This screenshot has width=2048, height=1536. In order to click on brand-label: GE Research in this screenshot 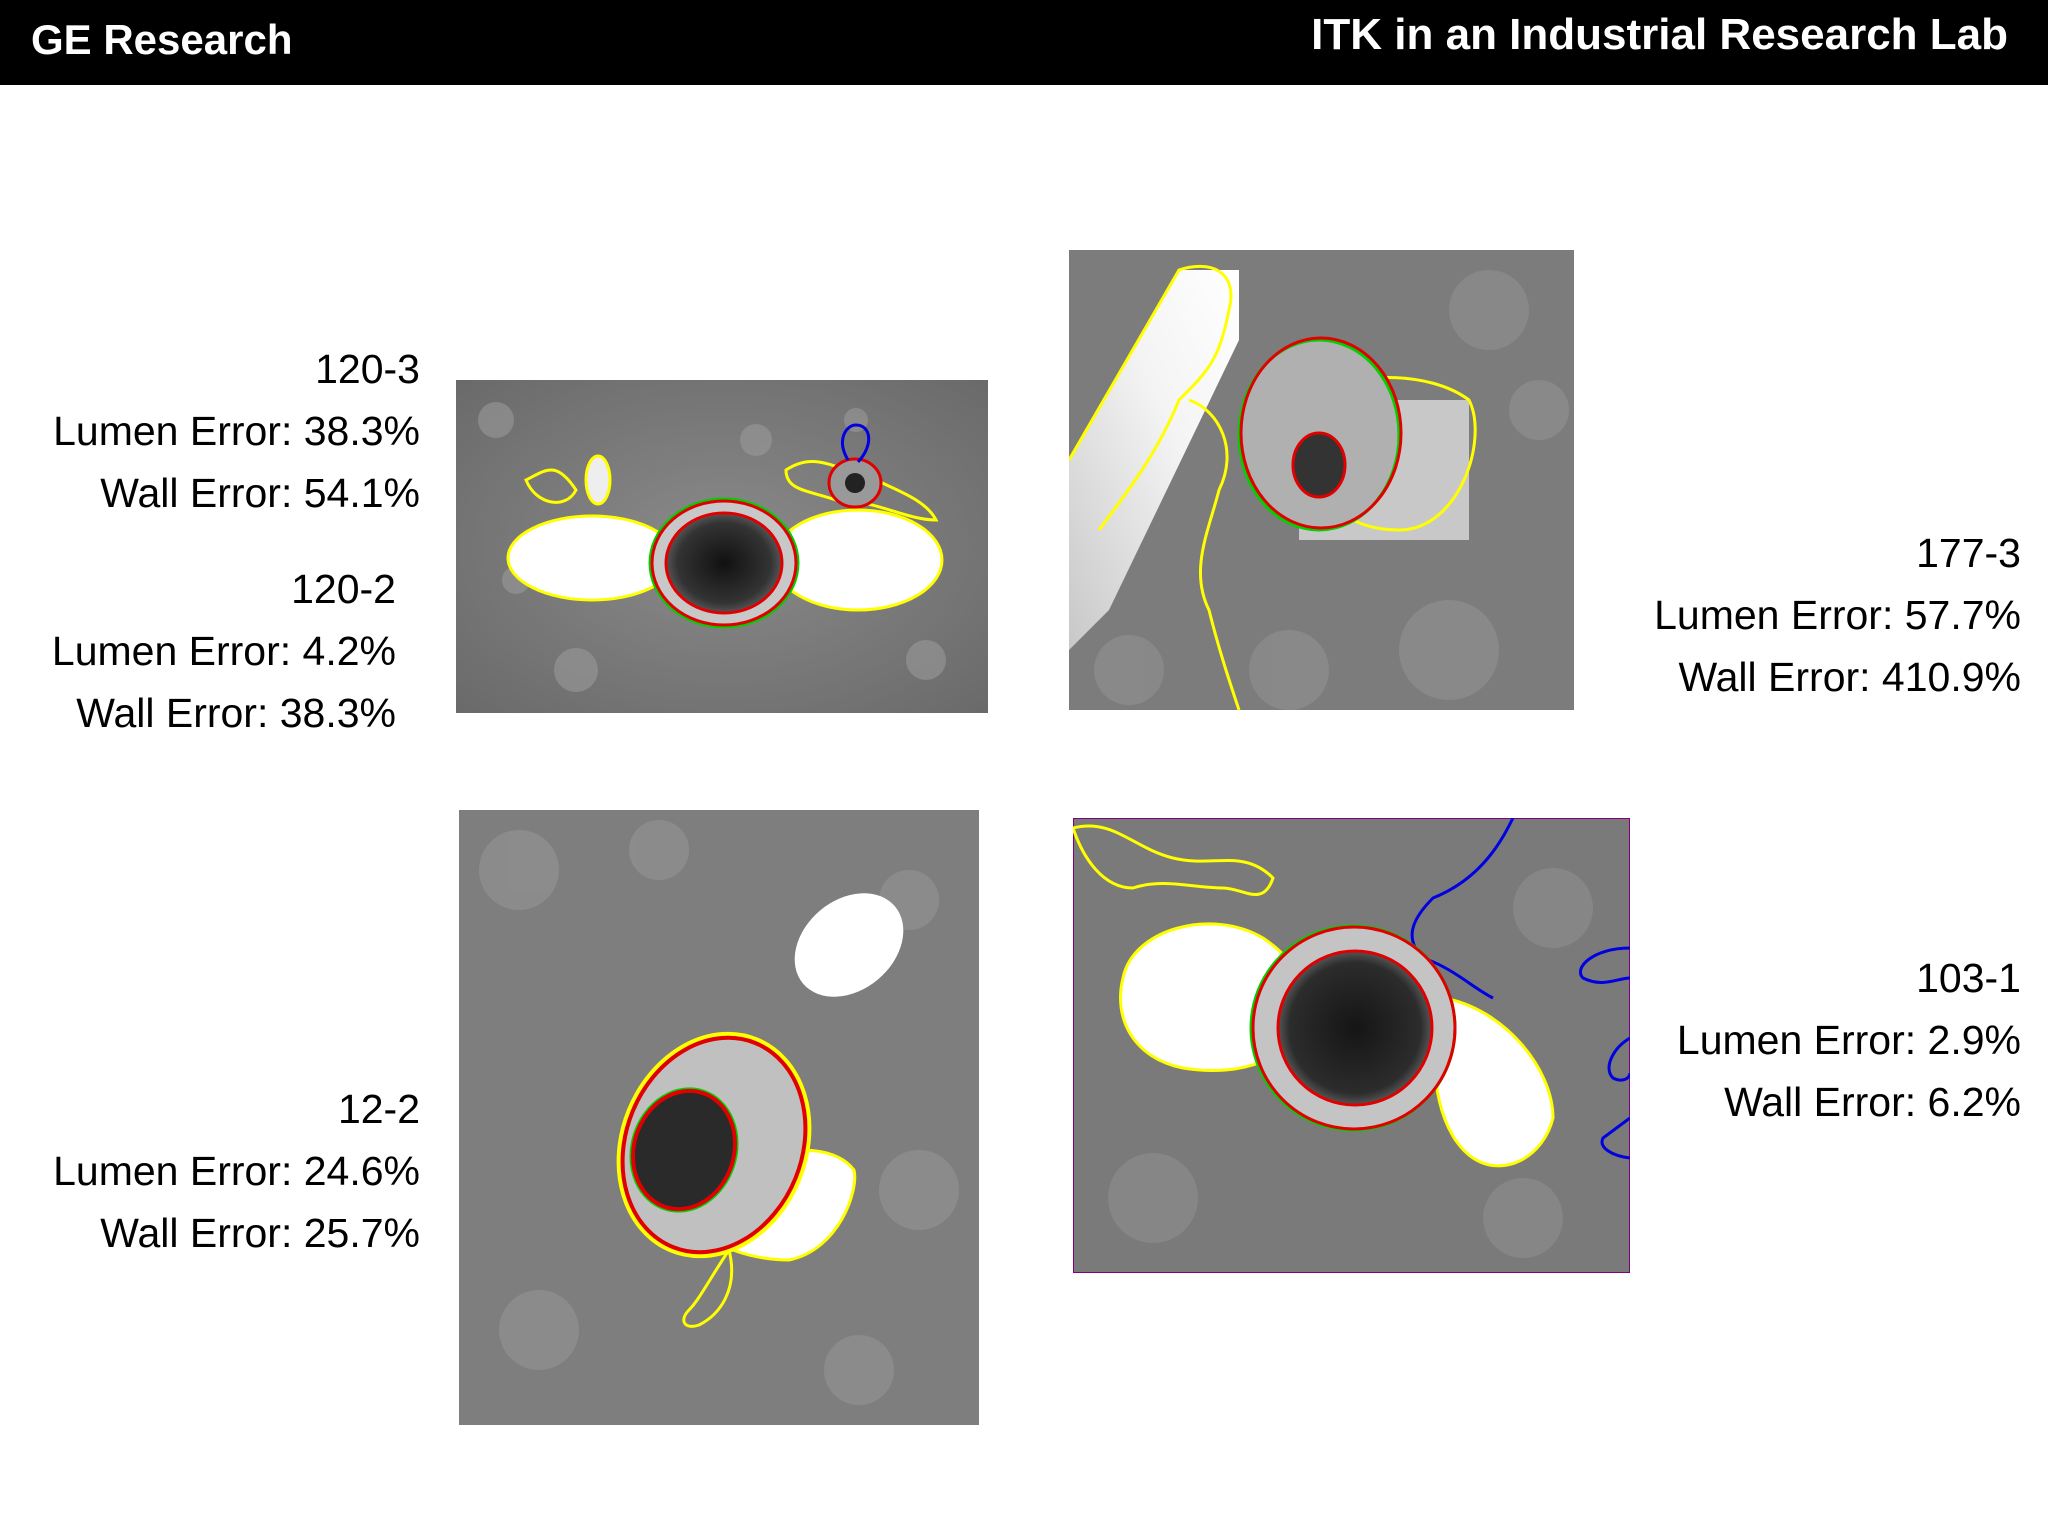, I will do `click(162, 39)`.